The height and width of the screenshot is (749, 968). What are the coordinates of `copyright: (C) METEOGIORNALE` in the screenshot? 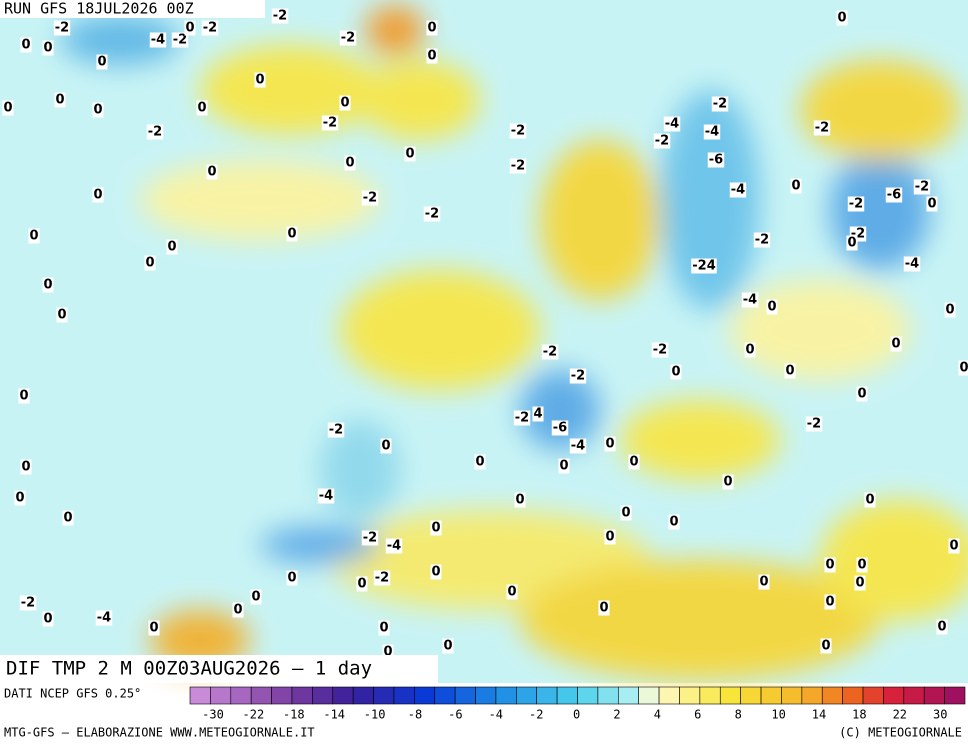 It's located at (900, 733).